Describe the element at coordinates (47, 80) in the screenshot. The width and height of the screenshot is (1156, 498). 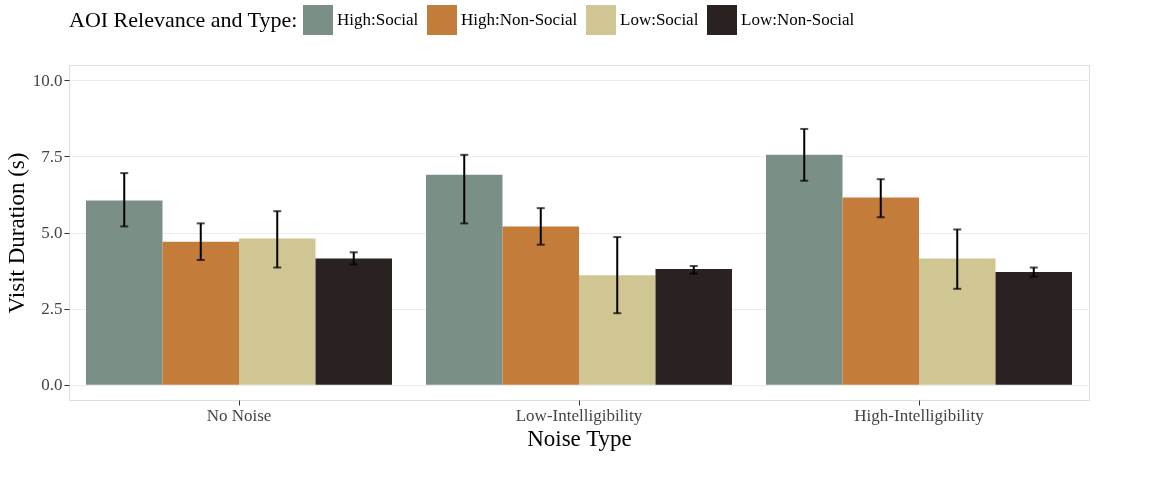
I see `y-tick-label: 10.0` at that location.